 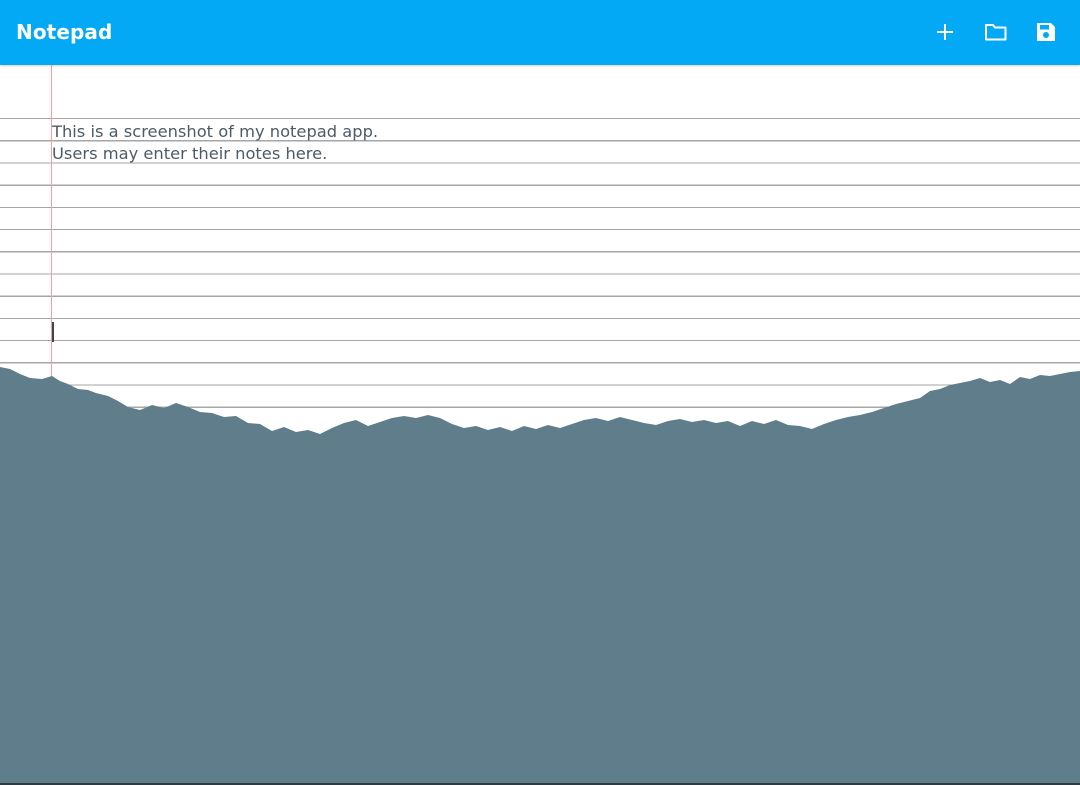 I want to click on plus-icon, so click(x=945, y=32).